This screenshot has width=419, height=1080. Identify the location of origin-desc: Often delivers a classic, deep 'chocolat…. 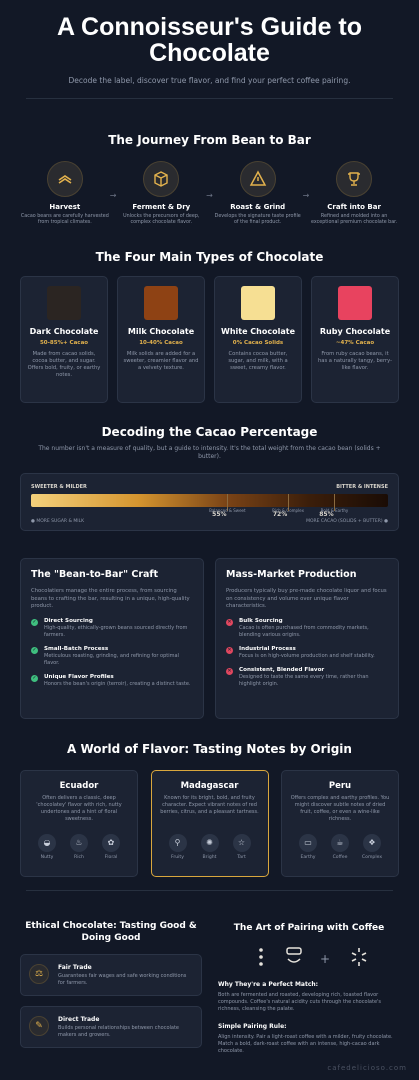
(79, 808).